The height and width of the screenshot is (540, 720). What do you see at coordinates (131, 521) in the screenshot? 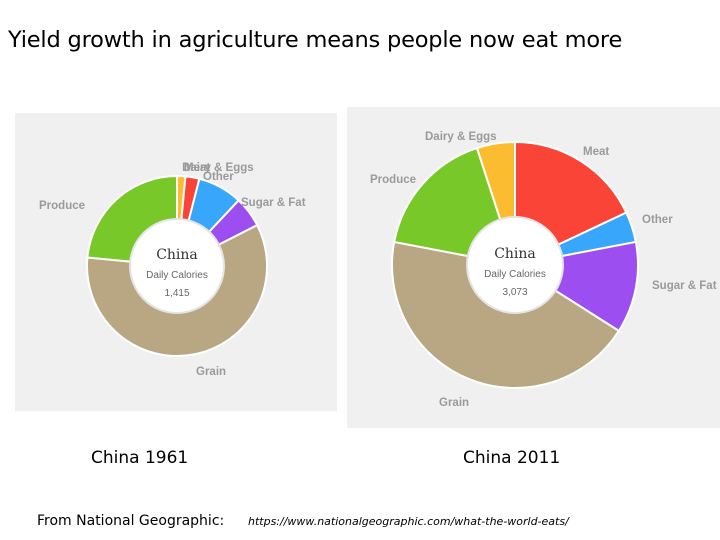
I see `source-label: From National Geographic:` at bounding box center [131, 521].